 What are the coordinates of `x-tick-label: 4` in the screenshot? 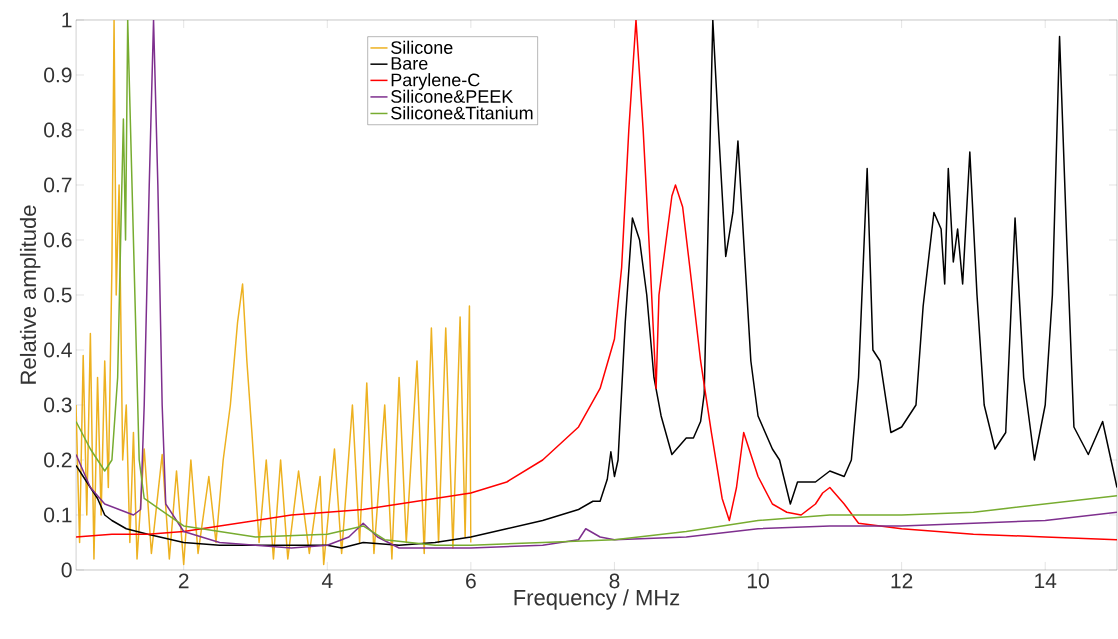 It's located at (327, 580).